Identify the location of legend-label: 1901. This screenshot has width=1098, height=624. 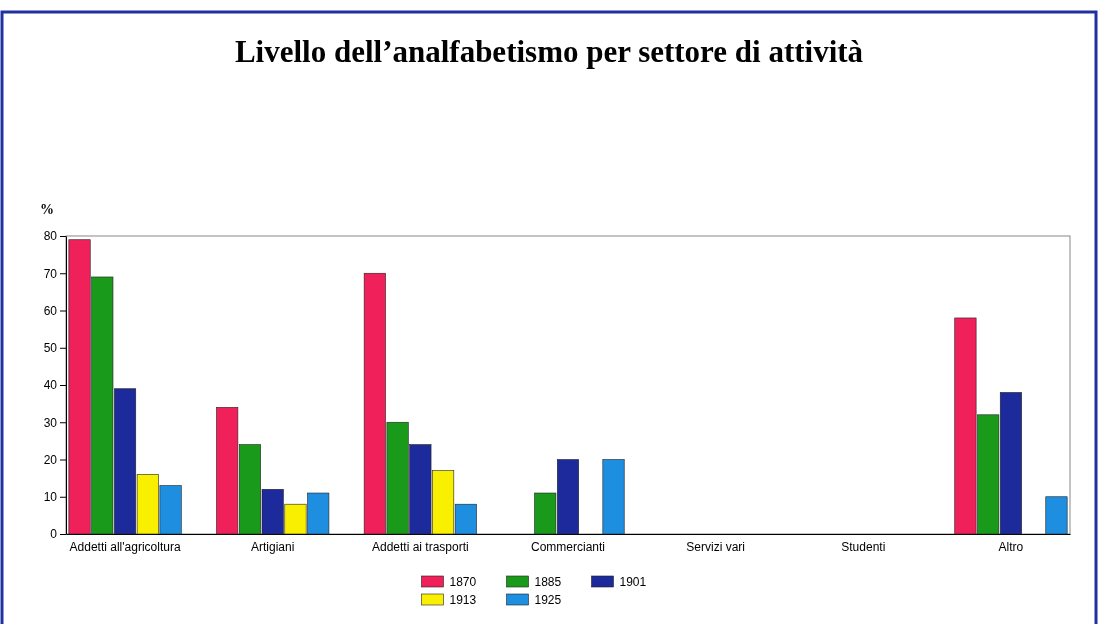
(633, 582).